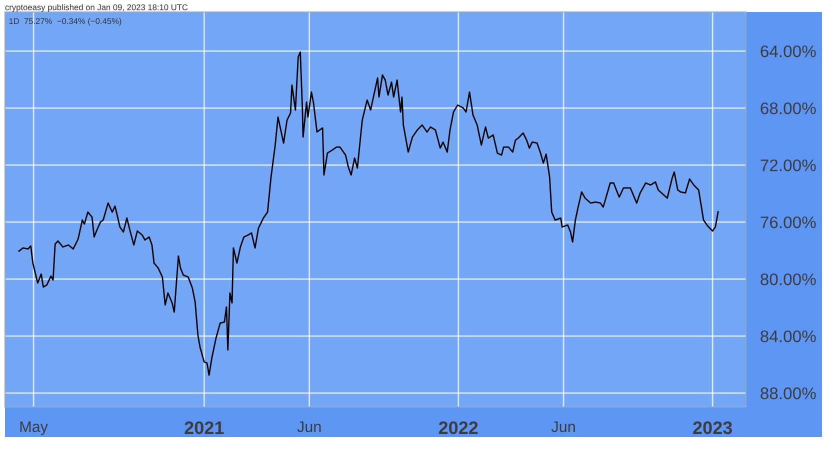  What do you see at coordinates (34, 428) in the screenshot?
I see `x-tick-label: May` at bounding box center [34, 428].